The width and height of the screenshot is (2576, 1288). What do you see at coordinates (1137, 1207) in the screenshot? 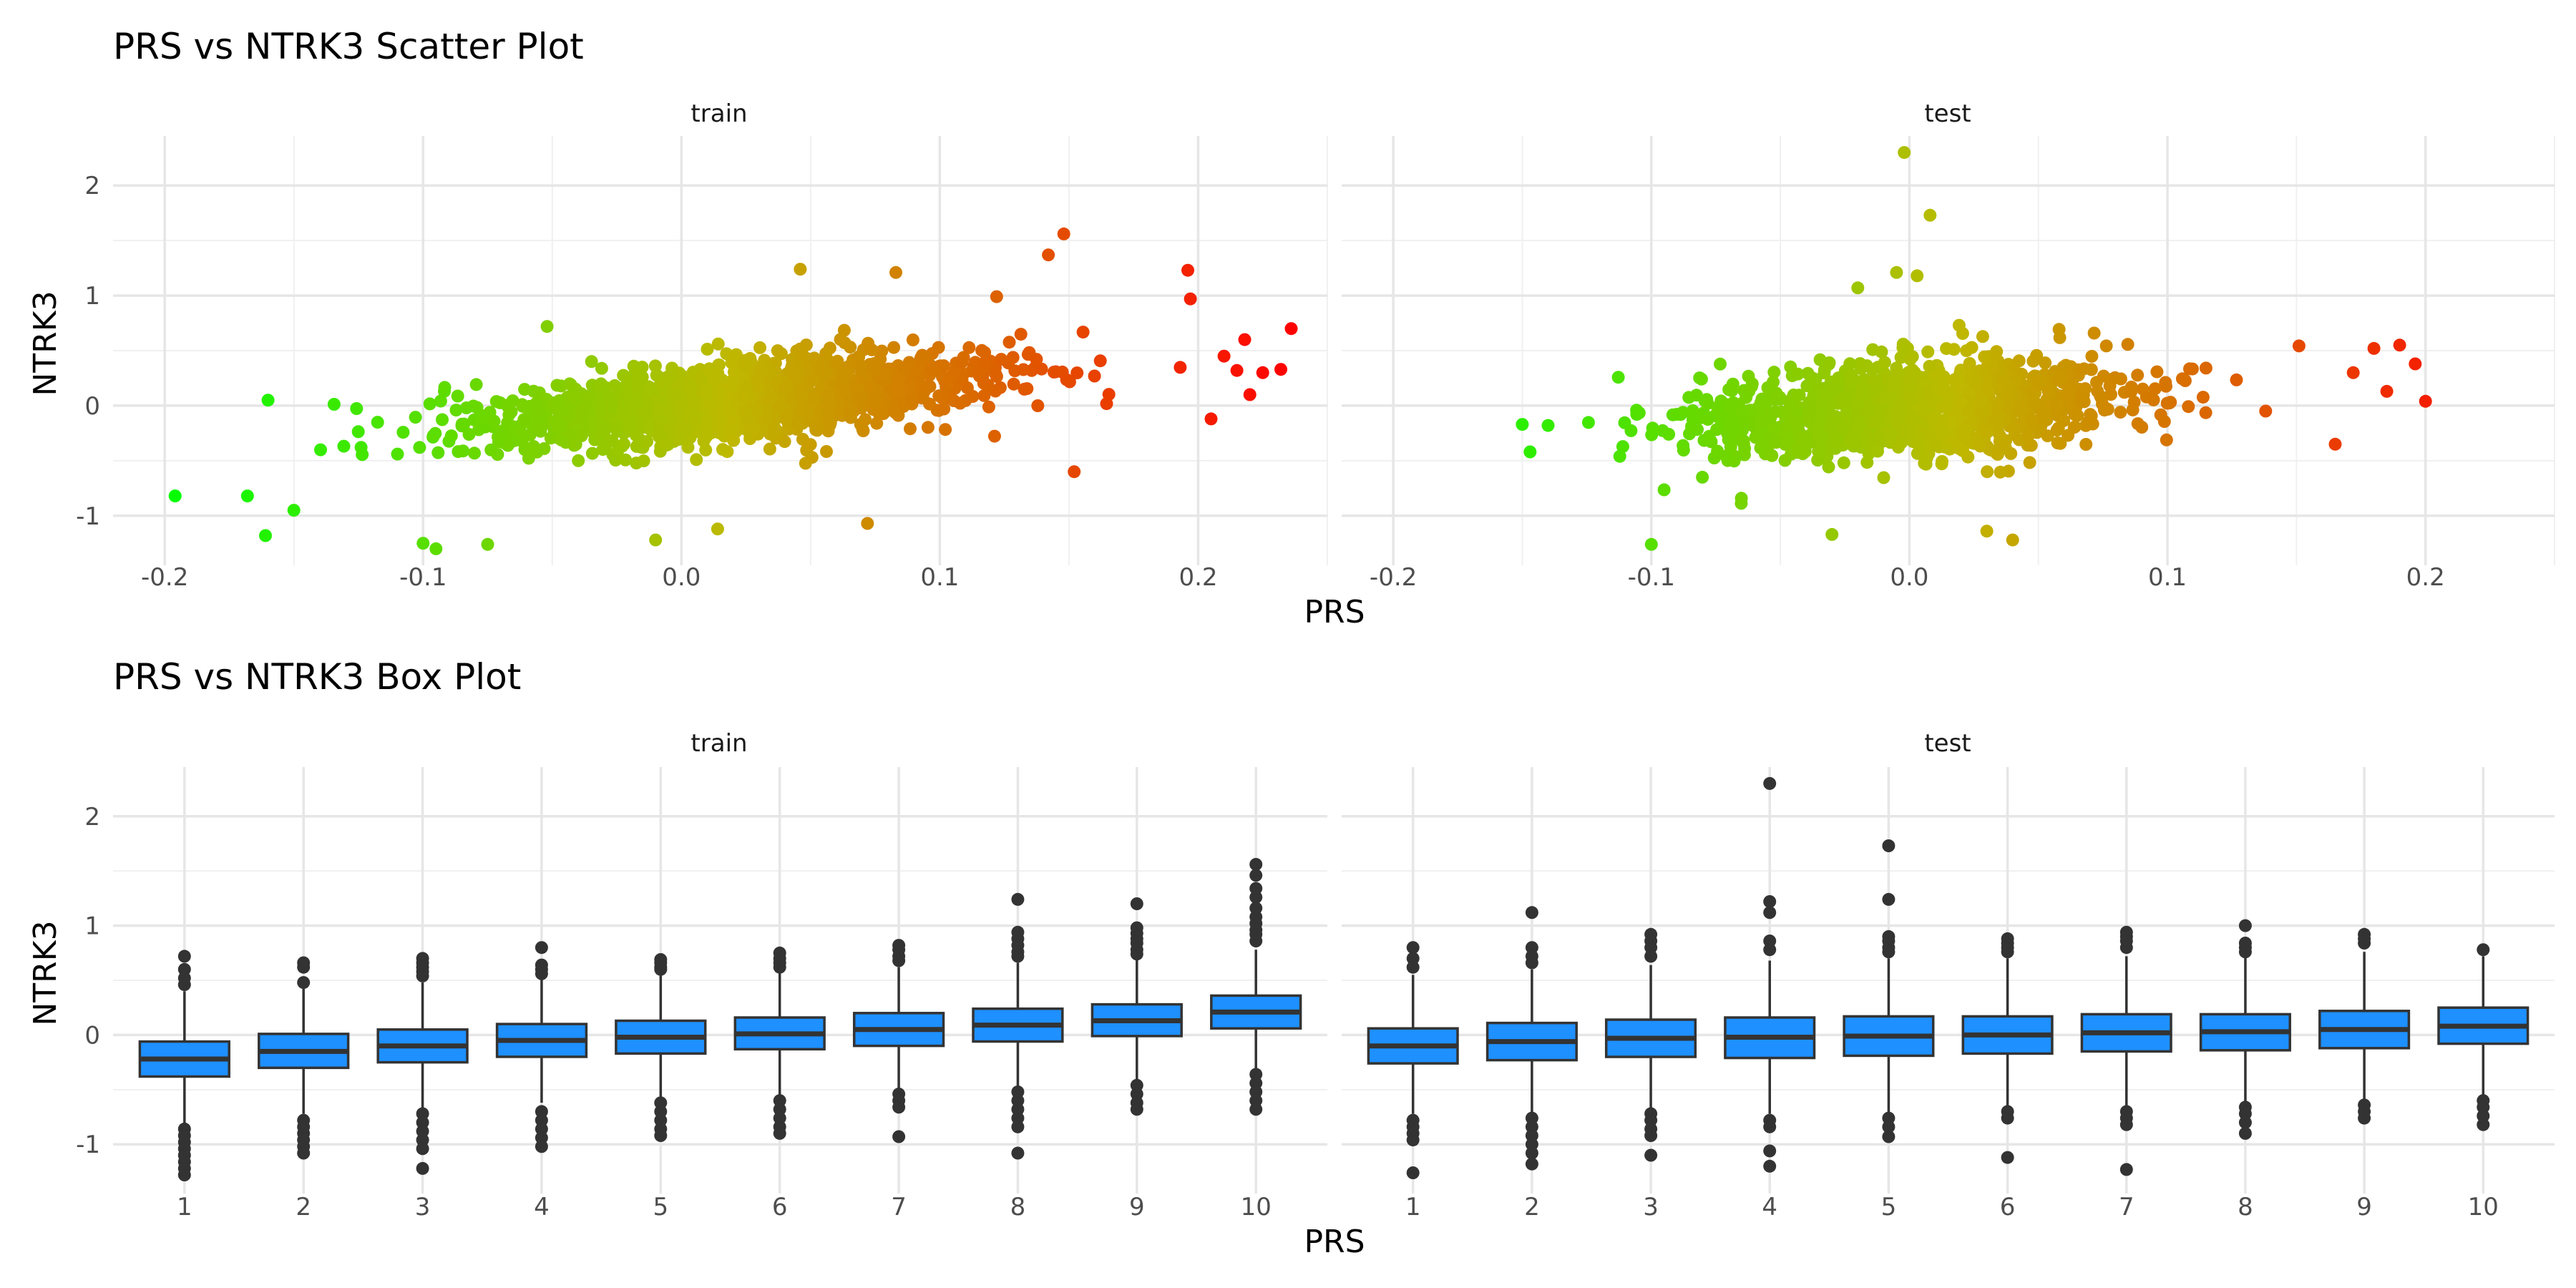
I see `box-x-tick-label: 9` at bounding box center [1137, 1207].